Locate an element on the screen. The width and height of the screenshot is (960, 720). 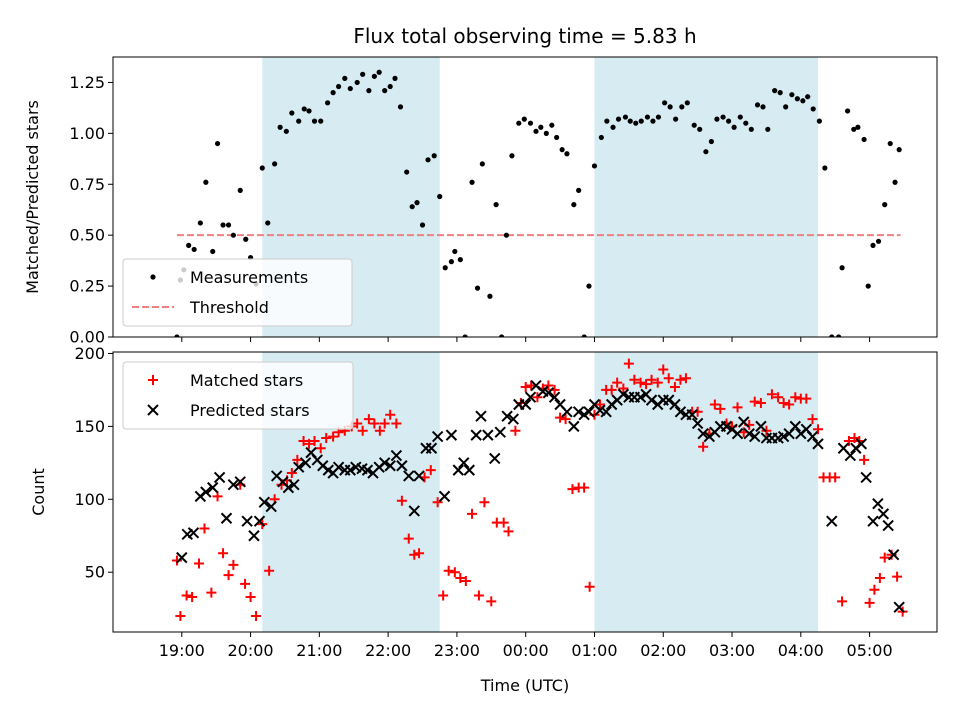
y-tick-label: 150 is located at coordinates (89, 426).